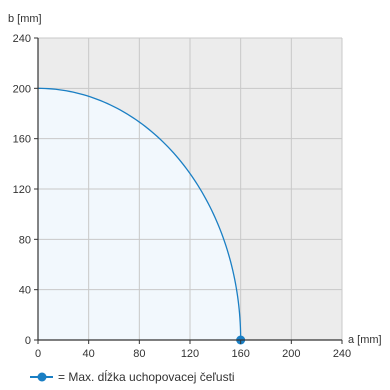  What do you see at coordinates (342, 354) in the screenshot?
I see `x-tick-label: 240` at bounding box center [342, 354].